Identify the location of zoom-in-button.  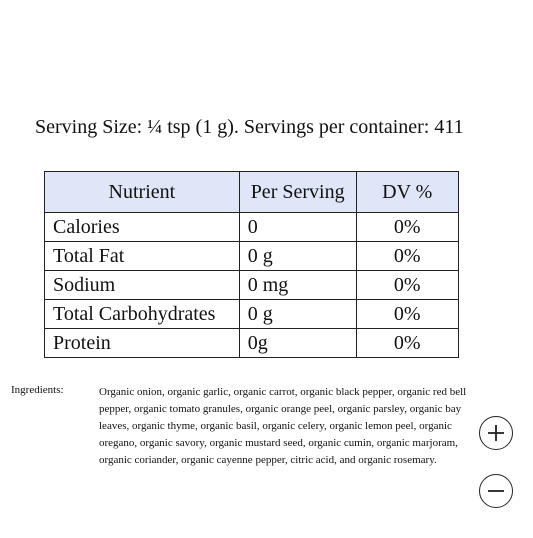
(496, 433).